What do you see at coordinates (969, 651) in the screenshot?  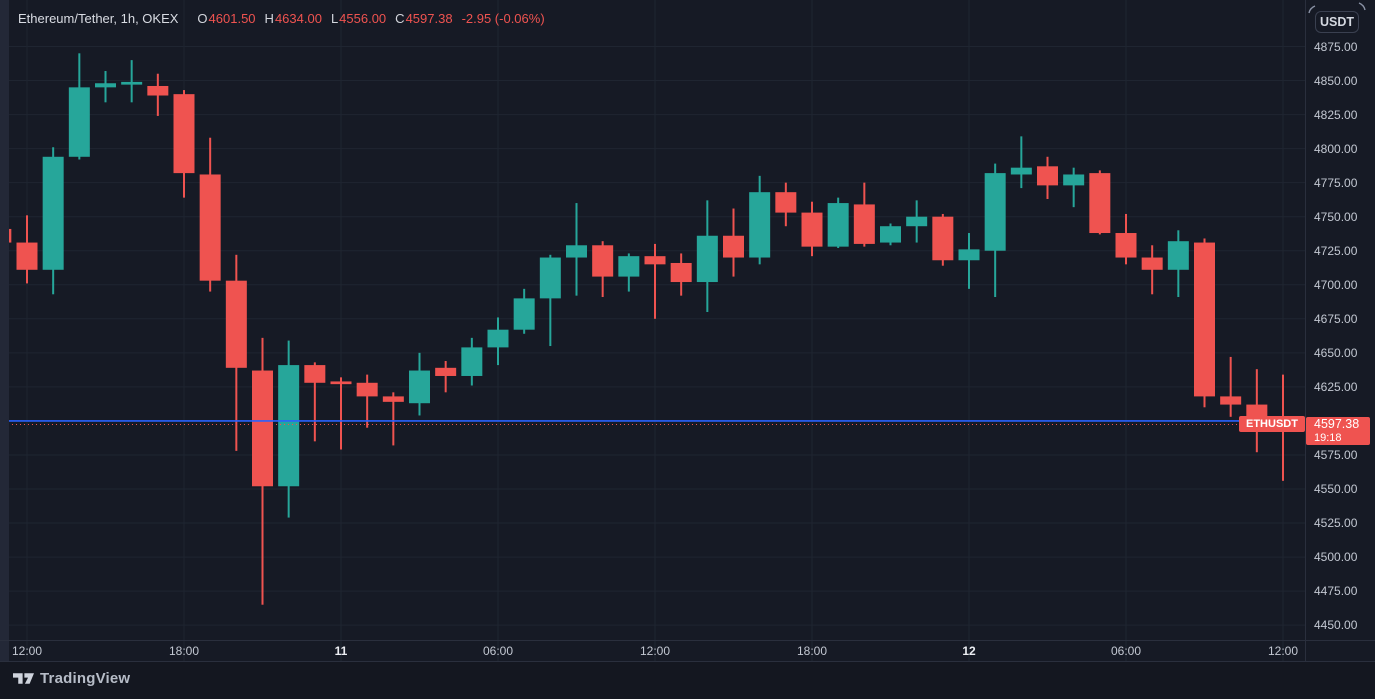 I see `time-tick-label: 12` at bounding box center [969, 651].